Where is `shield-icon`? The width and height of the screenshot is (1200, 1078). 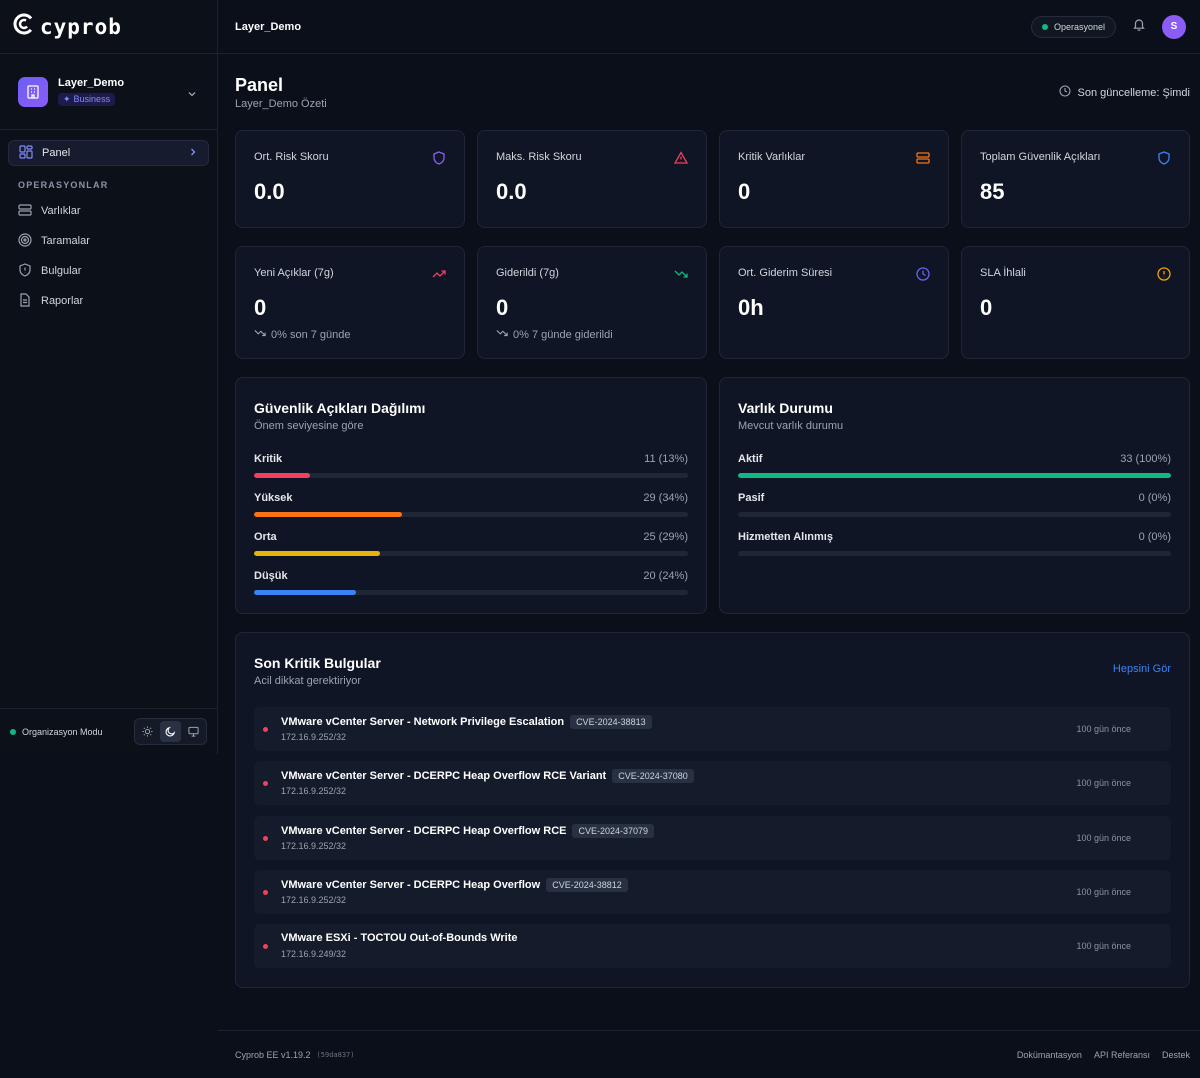 shield-icon is located at coordinates (439, 160).